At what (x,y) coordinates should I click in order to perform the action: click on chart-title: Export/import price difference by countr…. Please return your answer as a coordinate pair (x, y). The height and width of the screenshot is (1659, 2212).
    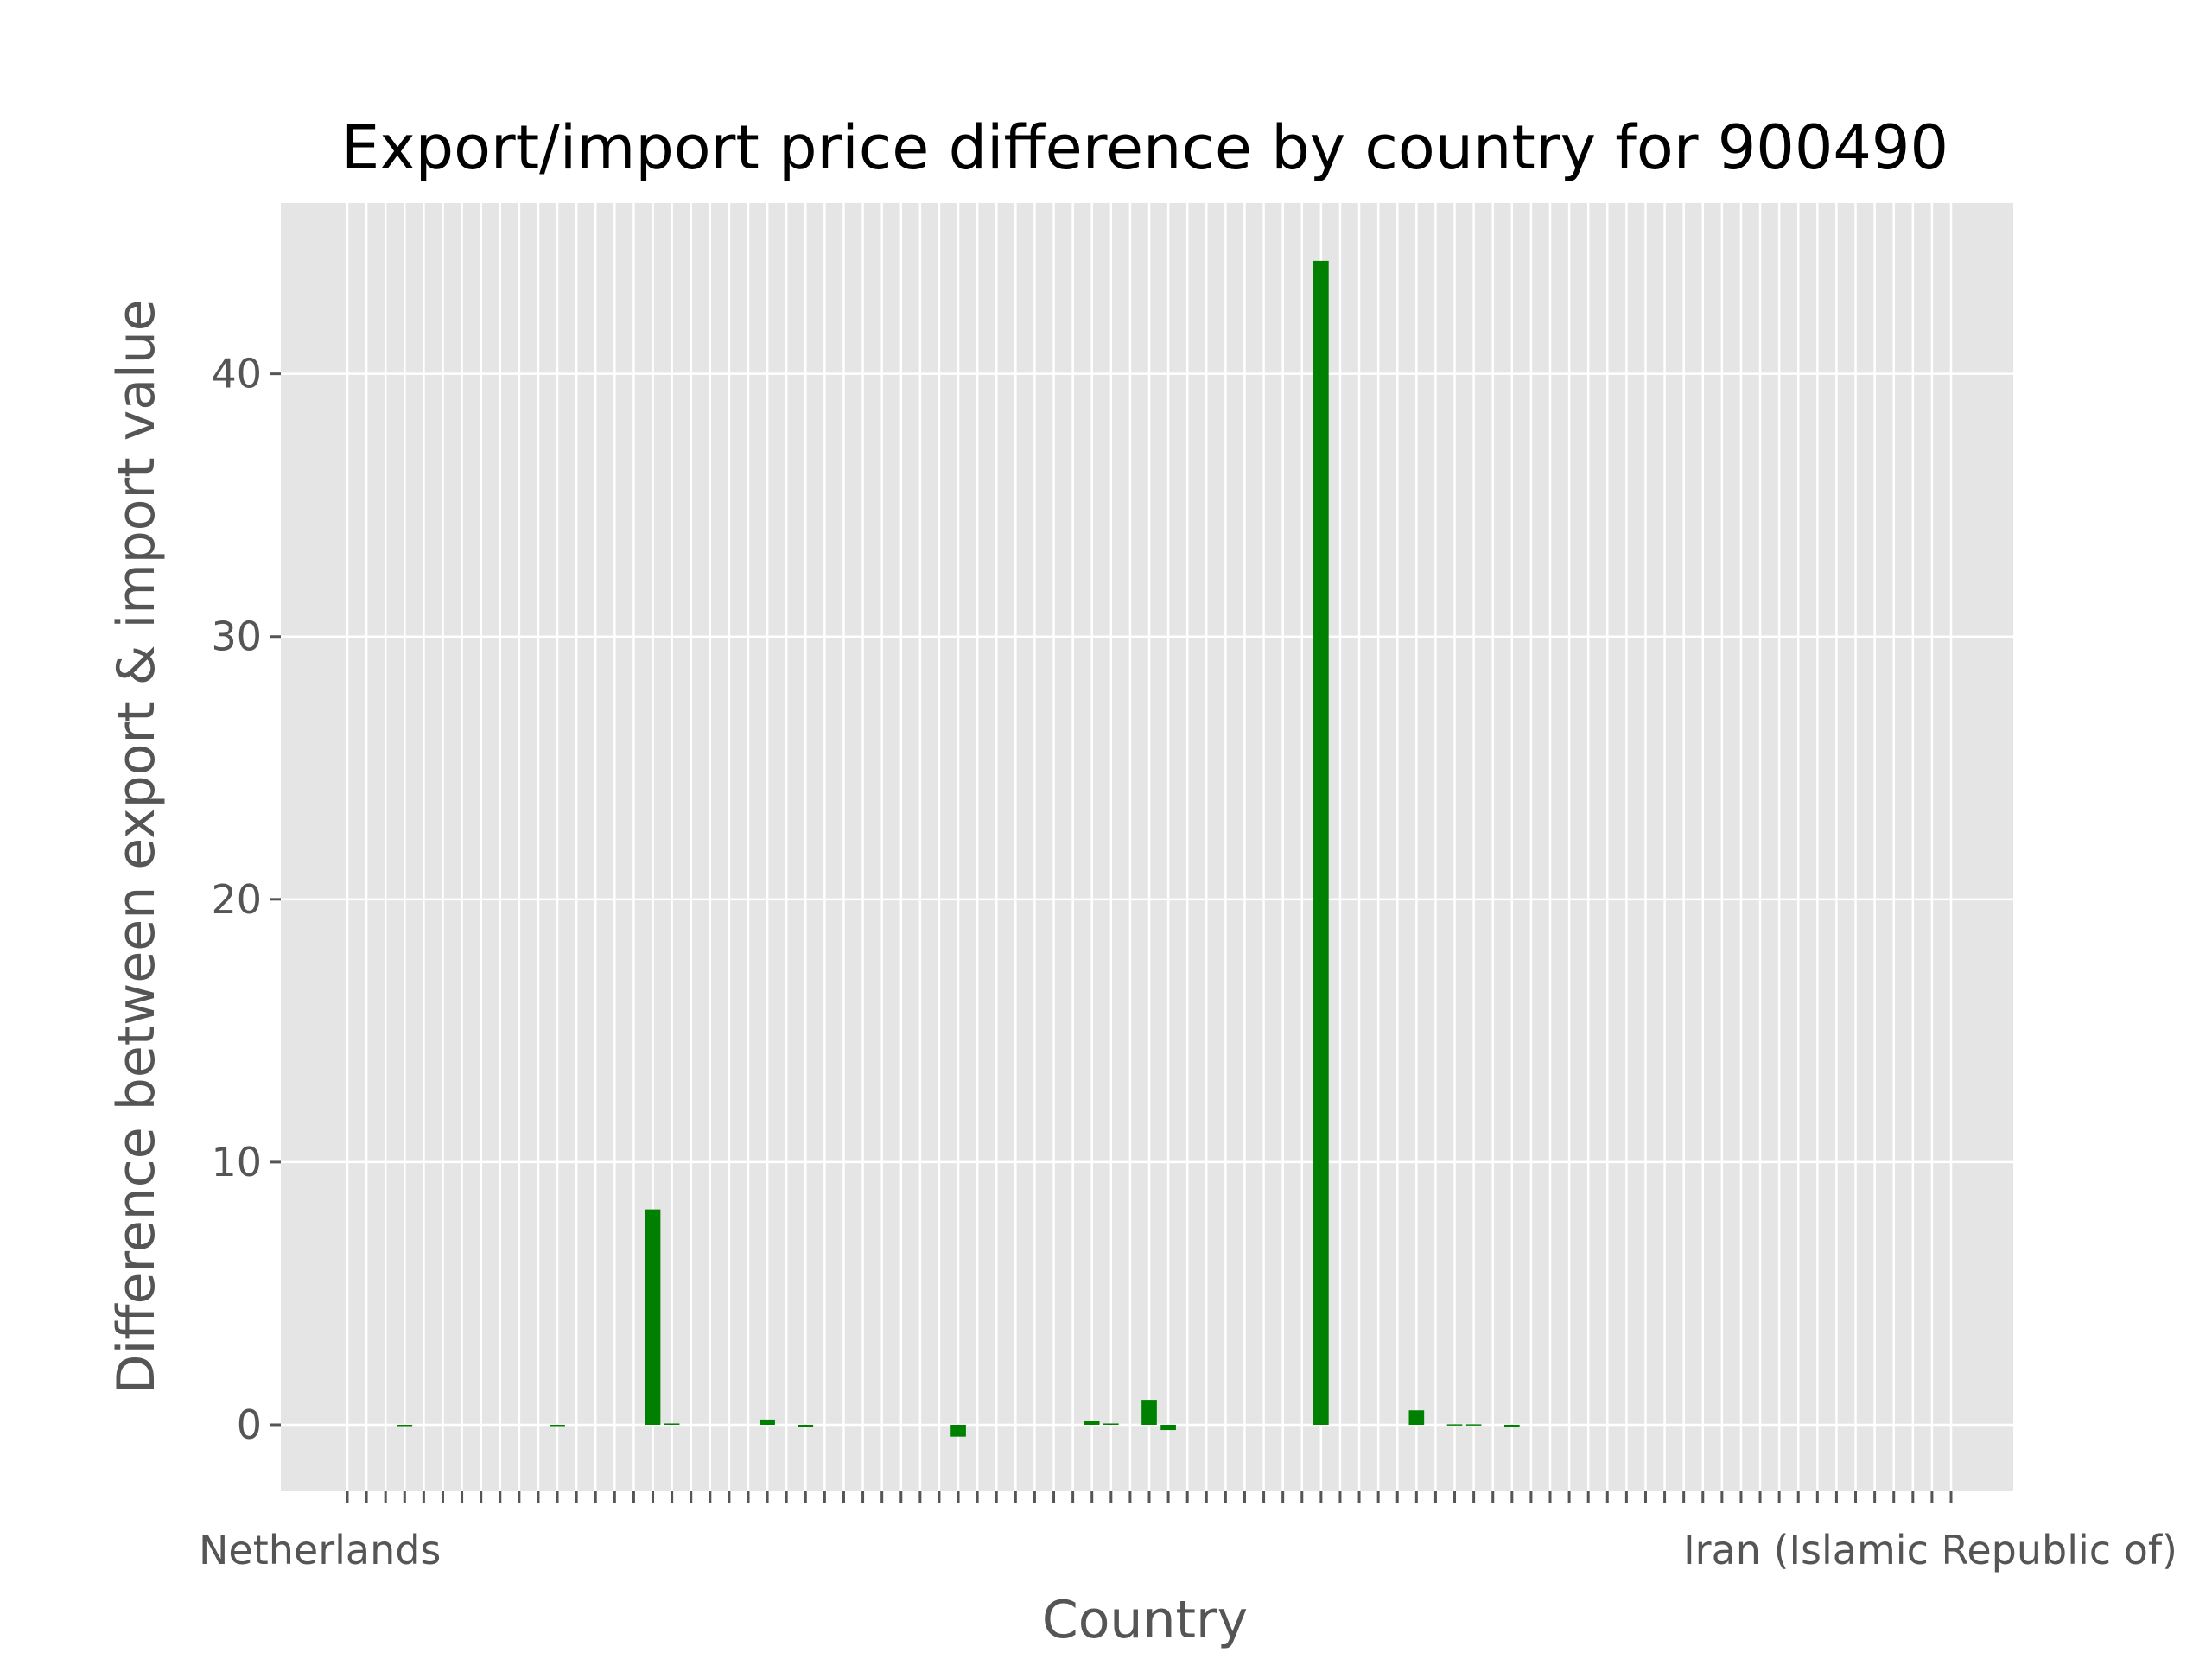
    Looking at the image, I should click on (1144, 147).